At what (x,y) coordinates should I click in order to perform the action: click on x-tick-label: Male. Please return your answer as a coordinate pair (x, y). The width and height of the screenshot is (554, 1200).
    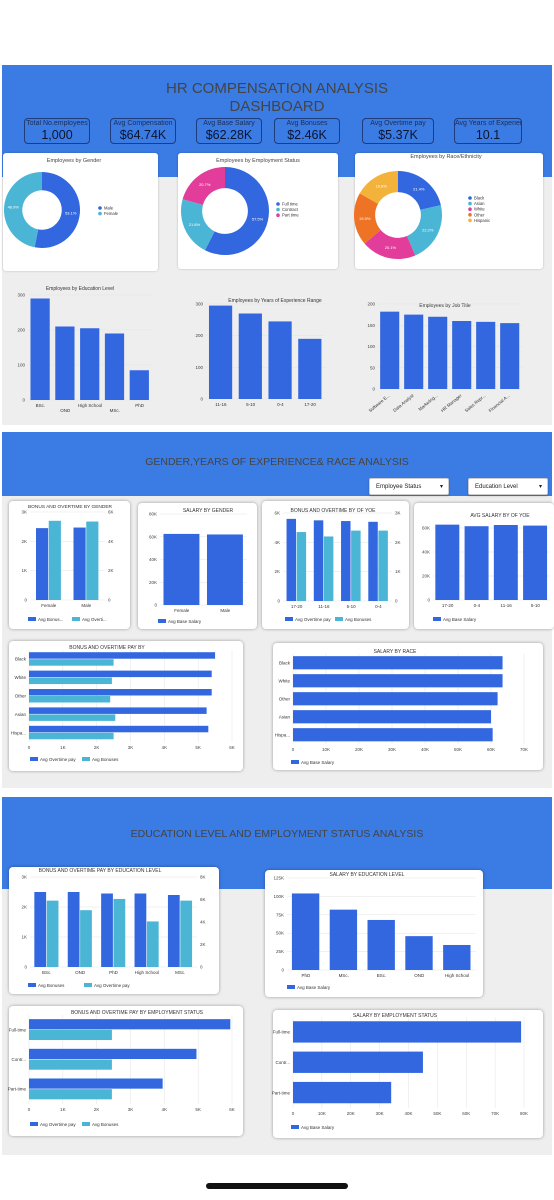
    Looking at the image, I should click on (86, 605).